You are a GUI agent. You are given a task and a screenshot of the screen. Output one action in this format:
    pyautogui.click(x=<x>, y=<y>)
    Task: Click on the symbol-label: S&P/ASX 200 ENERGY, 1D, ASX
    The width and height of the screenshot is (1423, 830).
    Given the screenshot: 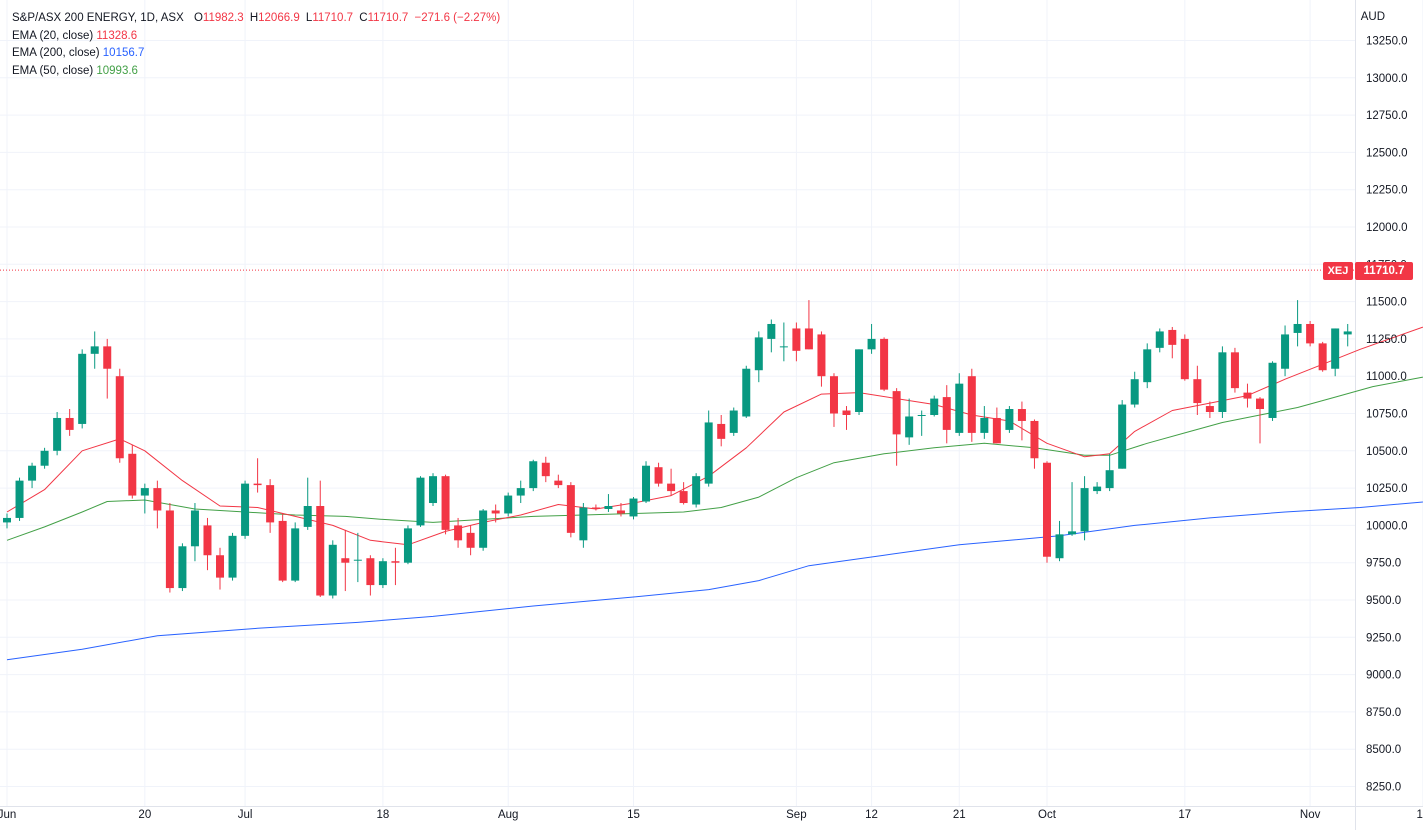 What is the action you would take?
    pyautogui.click(x=98, y=18)
    